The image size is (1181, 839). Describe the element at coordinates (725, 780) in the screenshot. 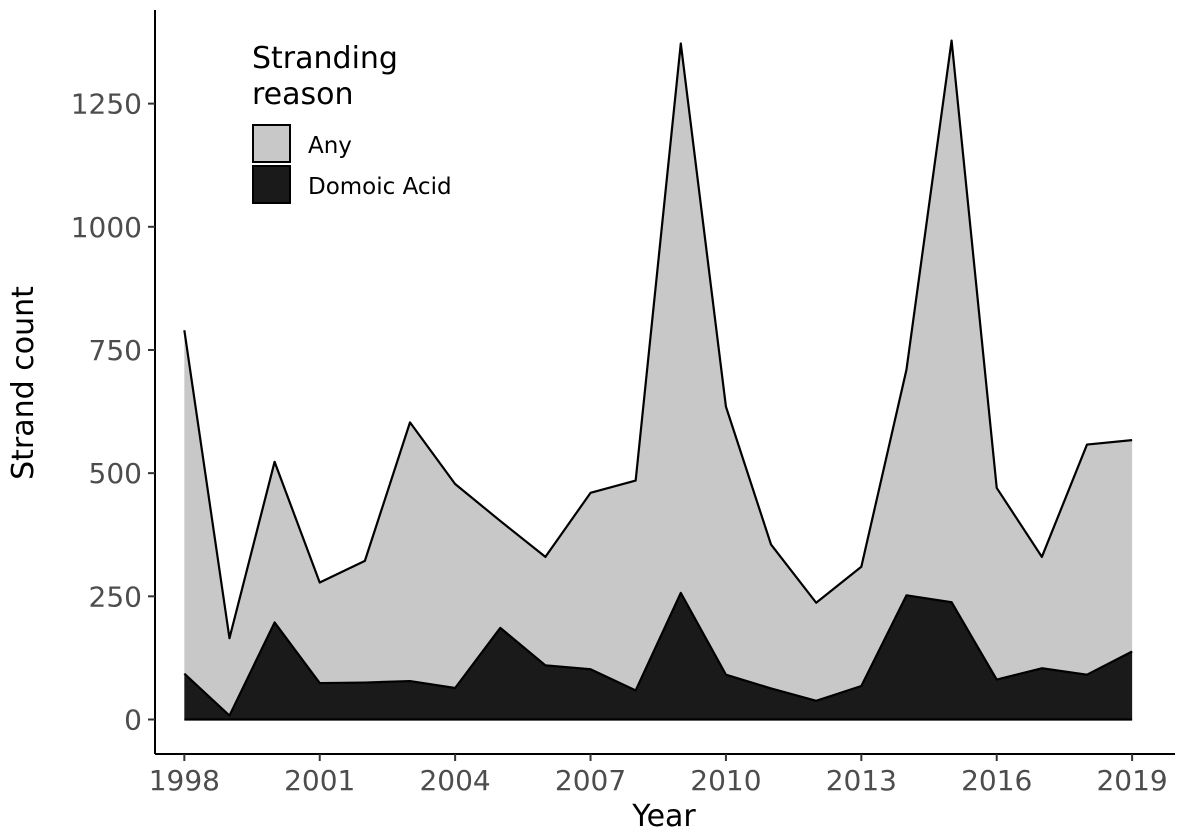

I see `x-tick-label: 2010` at that location.